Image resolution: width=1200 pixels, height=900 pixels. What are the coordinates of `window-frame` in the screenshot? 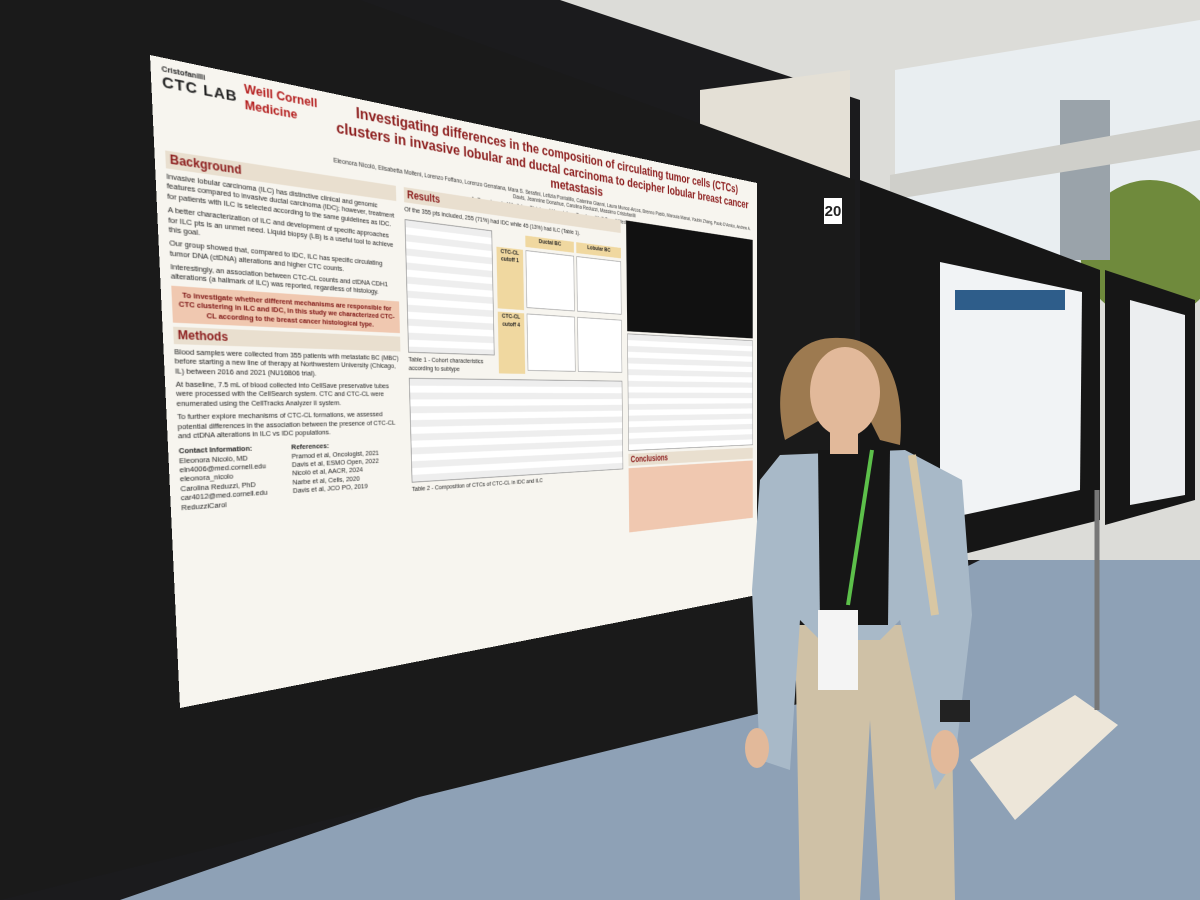 It's located at (1045, 160).